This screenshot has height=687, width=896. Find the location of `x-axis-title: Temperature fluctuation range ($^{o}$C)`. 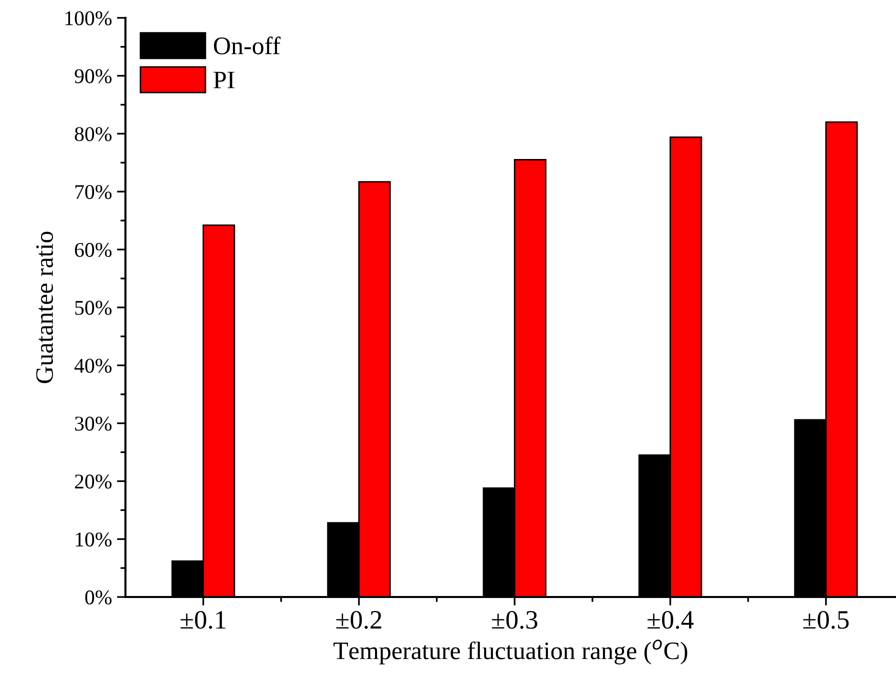

x-axis-title: Temperature fluctuation range ($^{o}$C) is located at coordinates (511, 652).